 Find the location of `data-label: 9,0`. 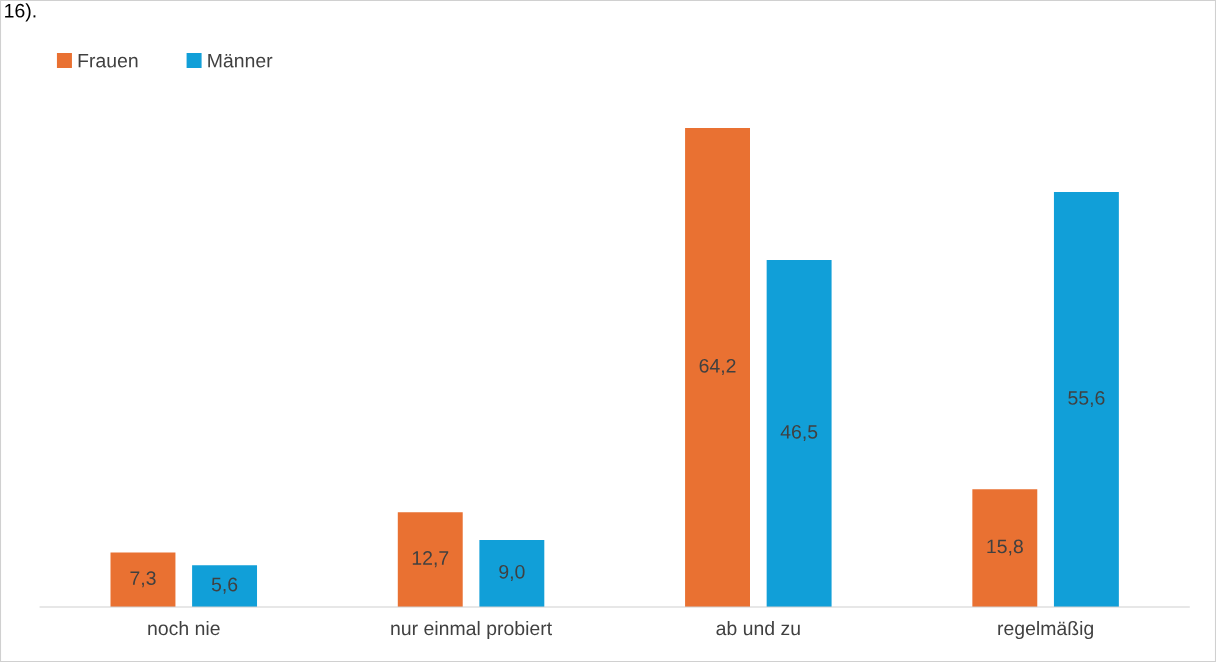

data-label: 9,0 is located at coordinates (512, 572).